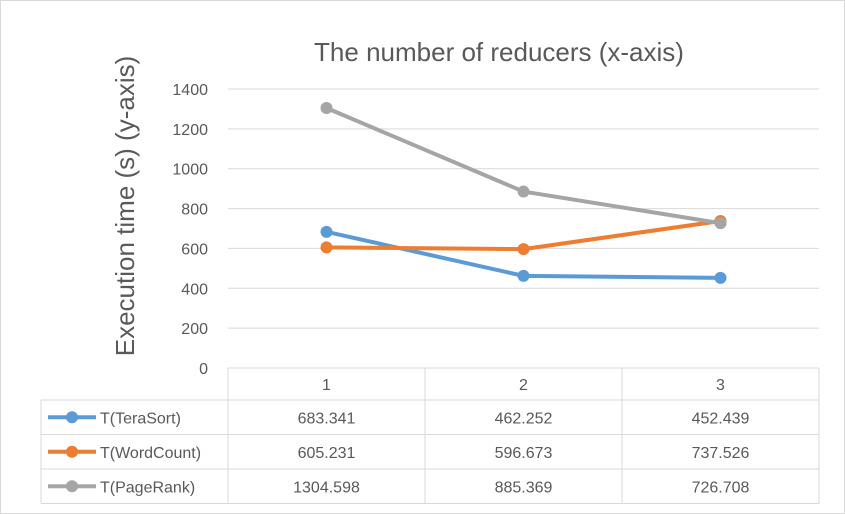  I want to click on table-cell-value: 726.708, so click(721, 487).